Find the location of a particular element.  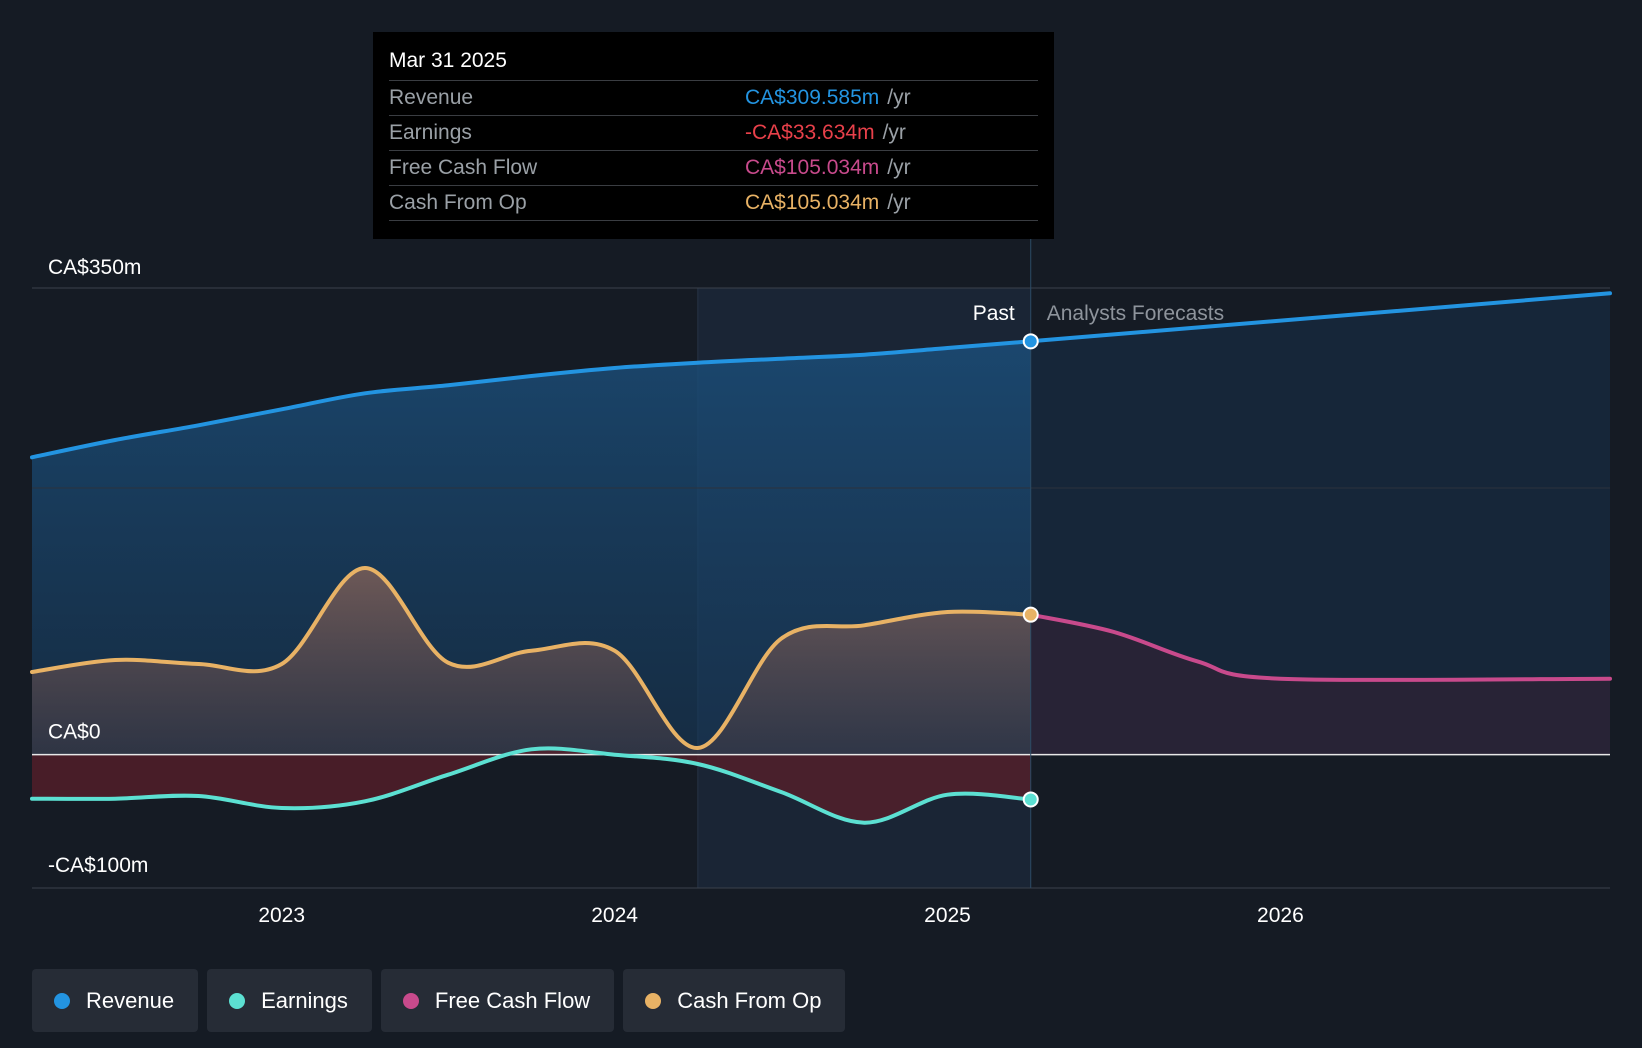

tooltip-label: Free Cash Flow is located at coordinates (463, 167).